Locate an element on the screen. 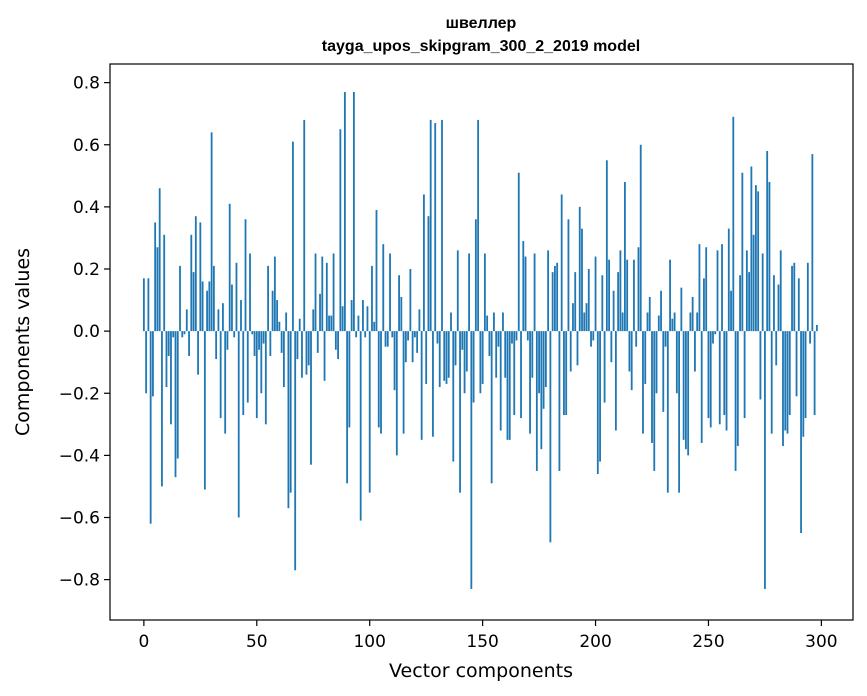 The width and height of the screenshot is (867, 696). y-tick-label: −0.2 is located at coordinates (79, 394).